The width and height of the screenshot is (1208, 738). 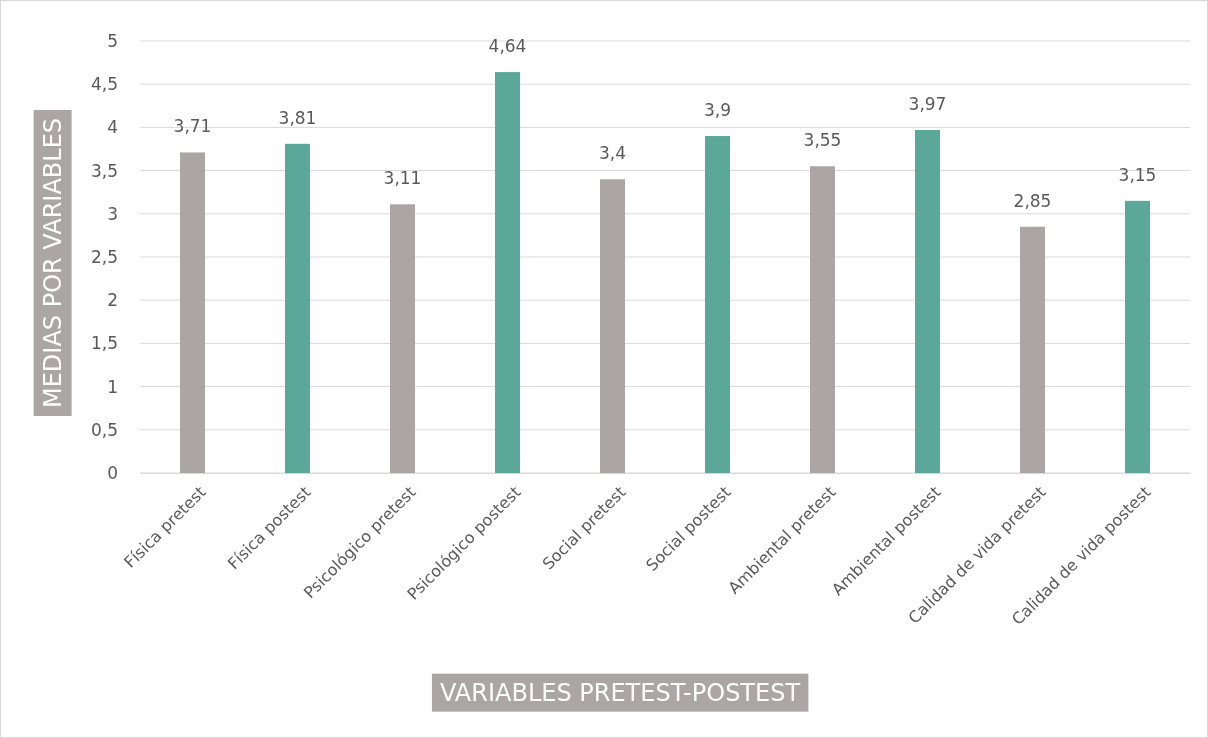 What do you see at coordinates (620, 692) in the screenshot?
I see `x-axis-title: VARIABLES PRETEST-POSTEST` at bounding box center [620, 692].